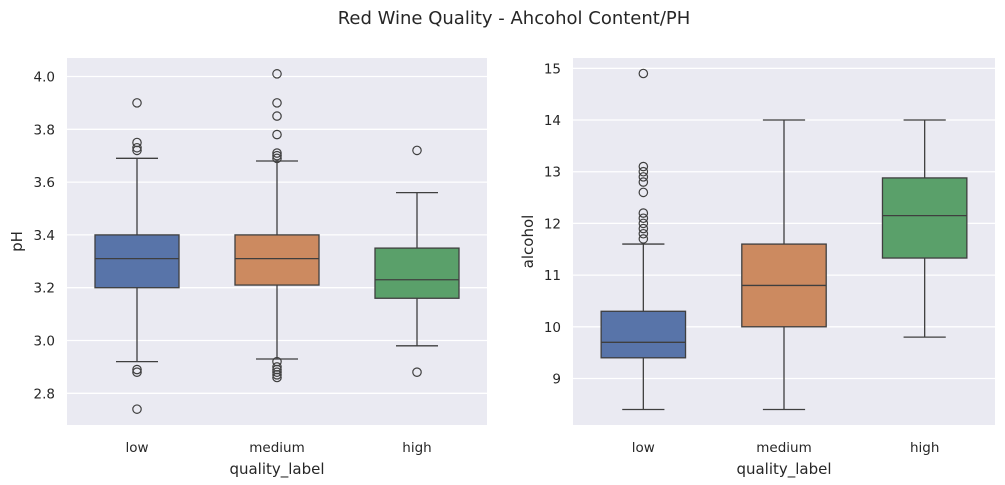 Image resolution: width=1005 pixels, height=485 pixels. What do you see at coordinates (44, 289) in the screenshot?
I see `y-tick-label: 3.2` at bounding box center [44, 289].